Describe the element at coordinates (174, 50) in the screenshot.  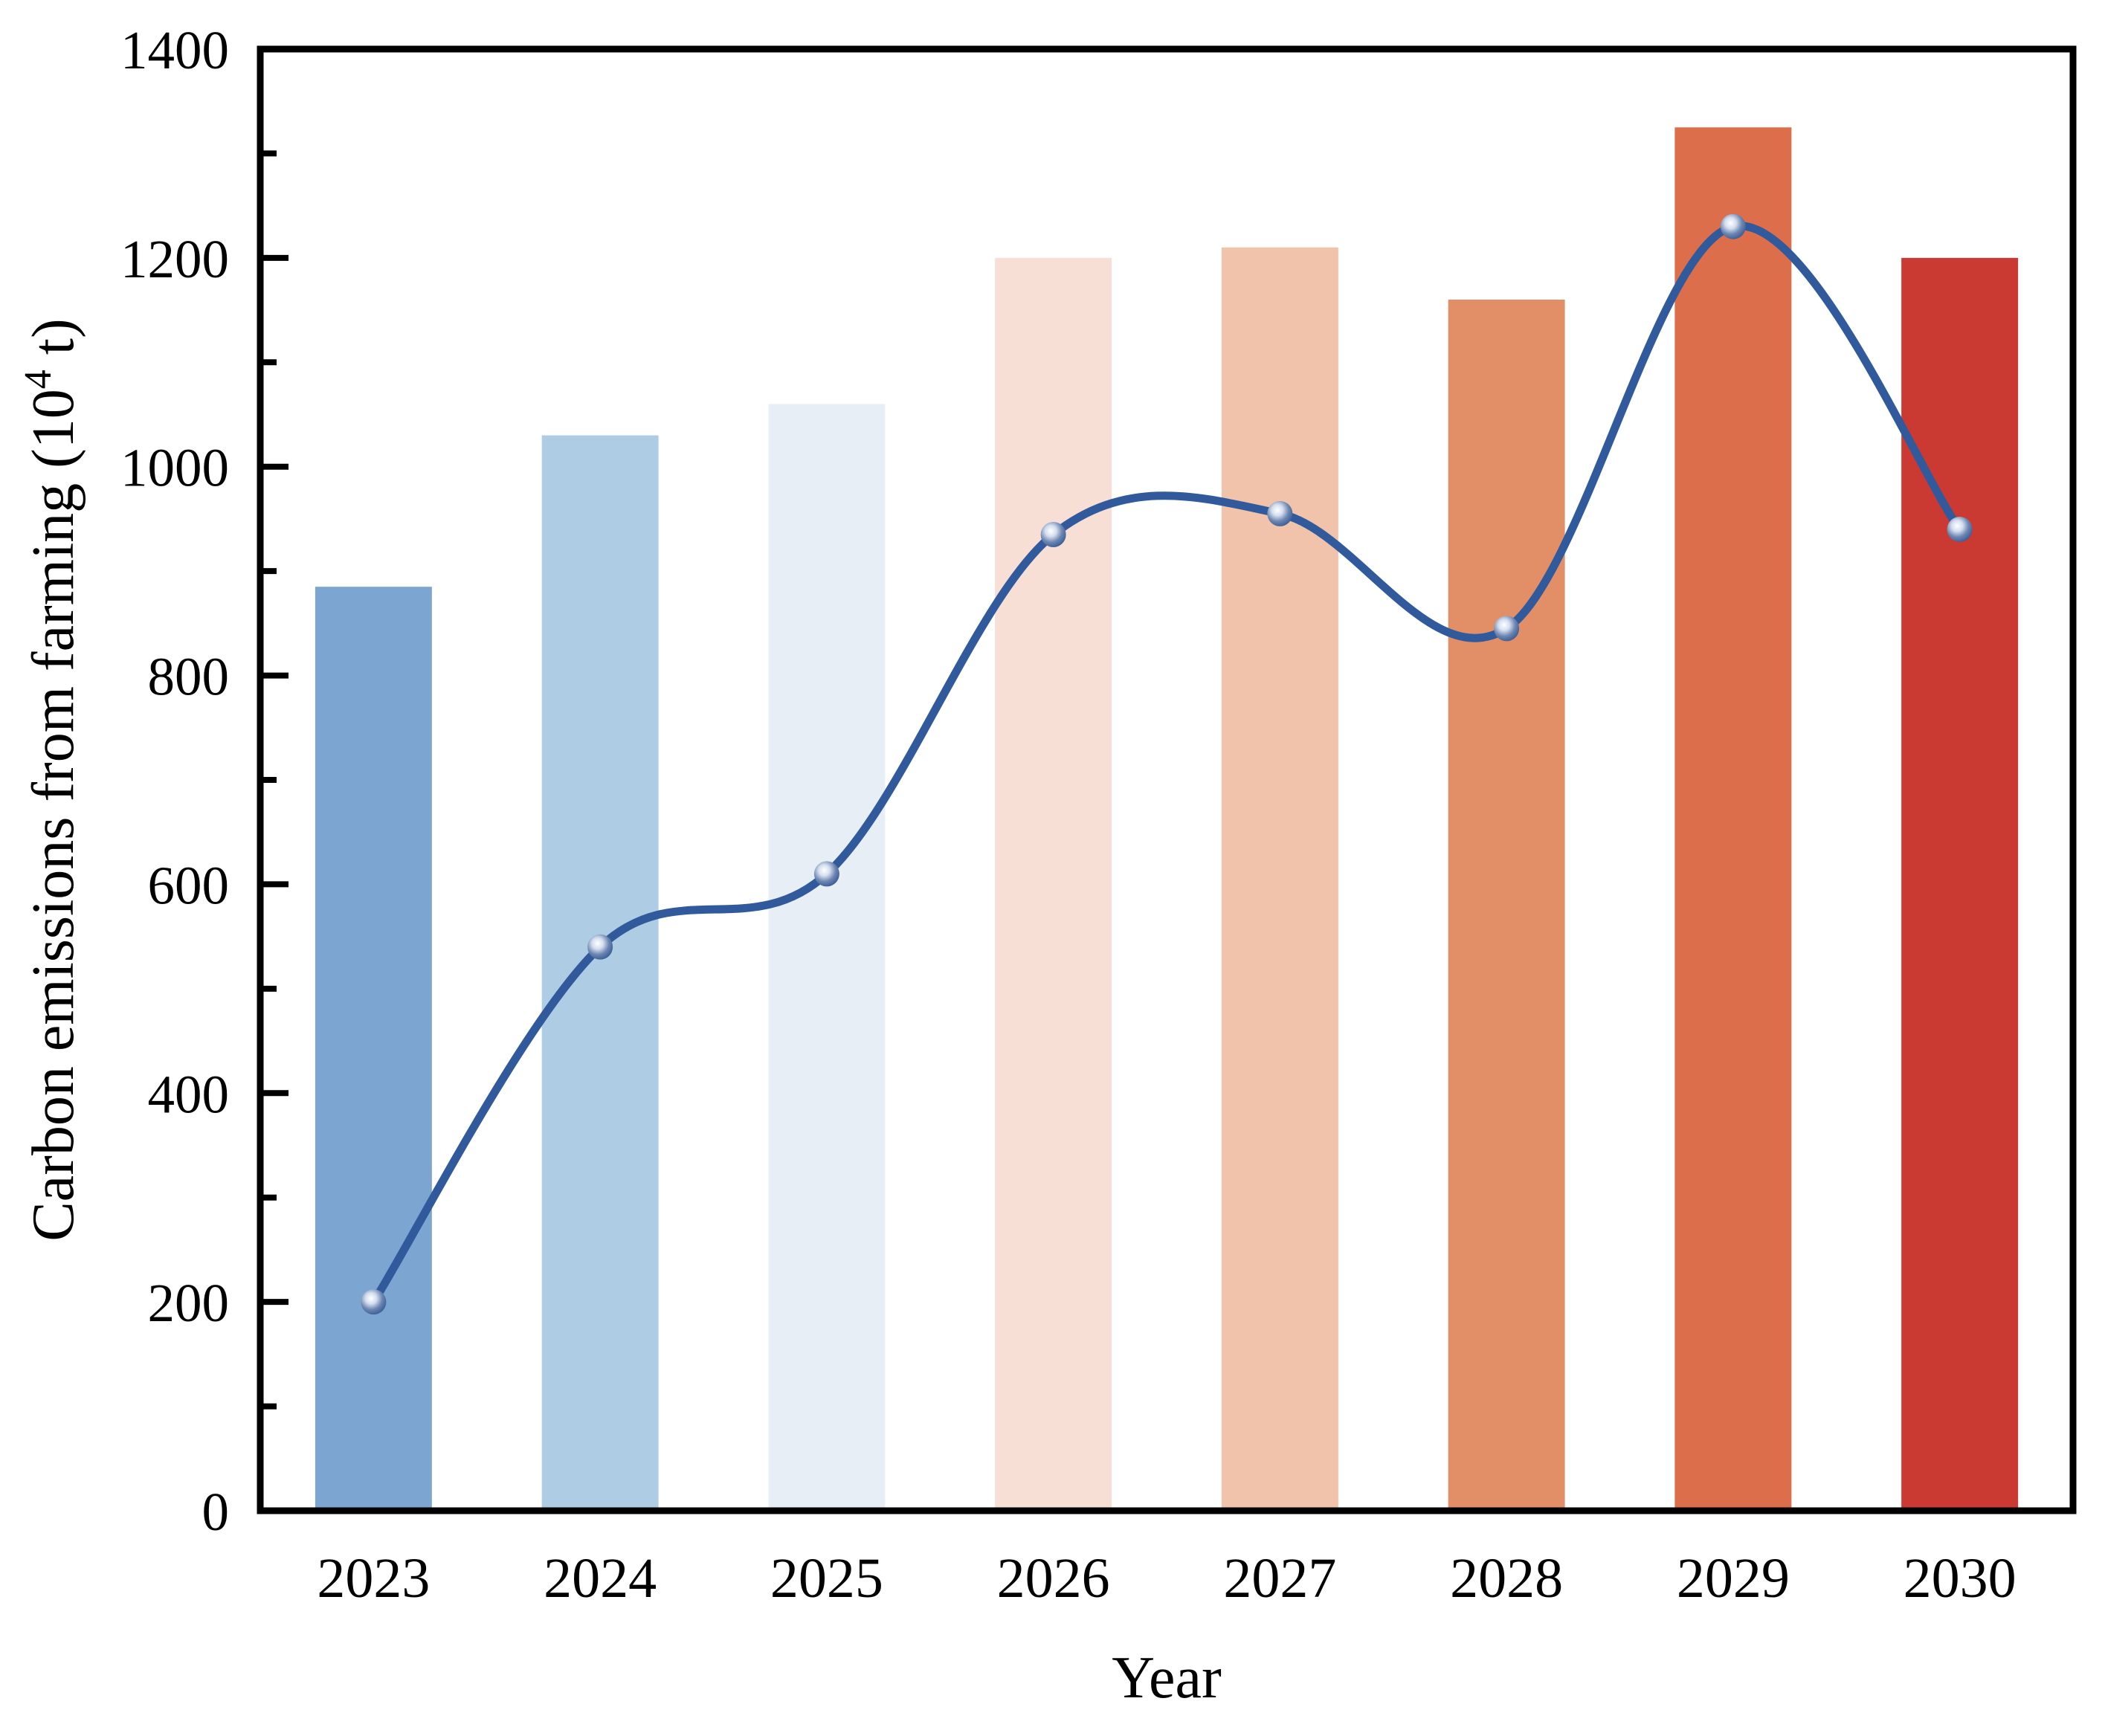
I see `y-tick-label: 1400` at that location.